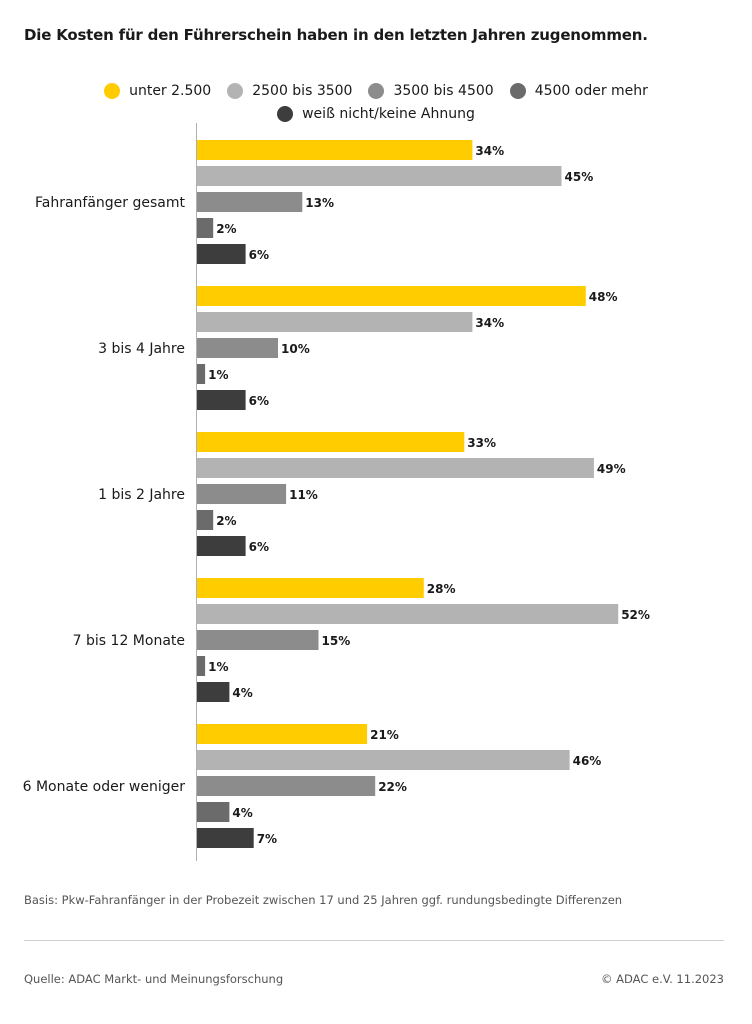 This screenshot has height=1024, width=752. What do you see at coordinates (587, 761) in the screenshot?
I see `data-label: 46%` at bounding box center [587, 761].